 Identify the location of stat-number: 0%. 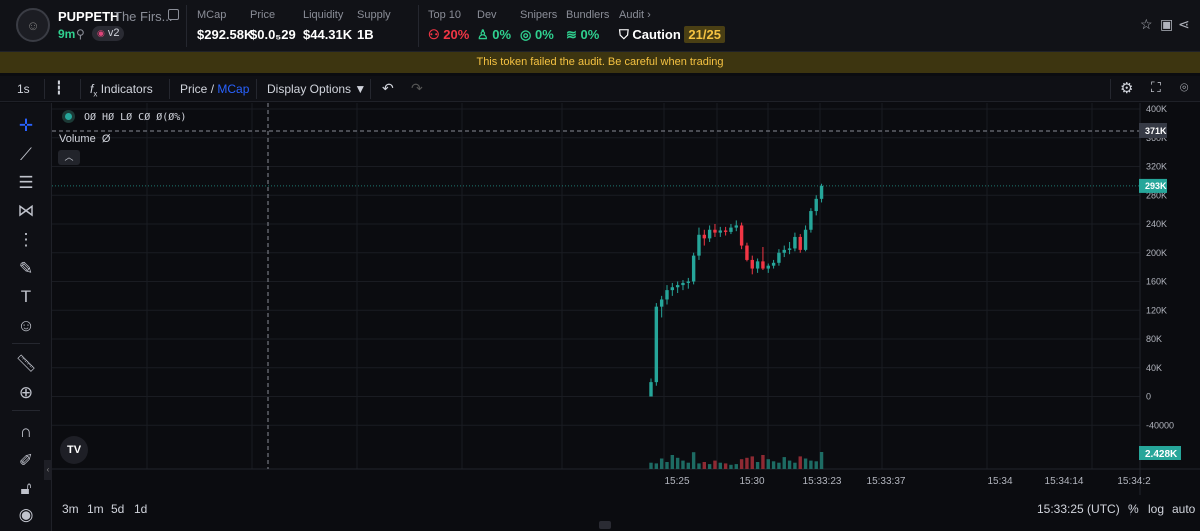
(502, 34).